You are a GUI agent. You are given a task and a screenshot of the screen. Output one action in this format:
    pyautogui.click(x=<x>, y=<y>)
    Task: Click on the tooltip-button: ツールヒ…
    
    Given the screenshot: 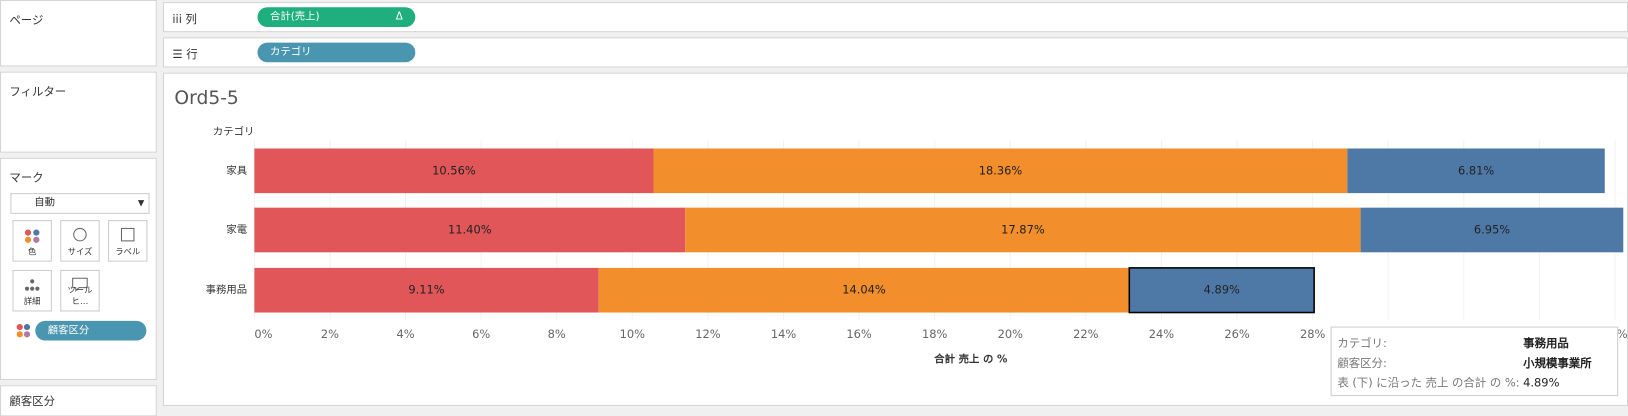 What is the action you would take?
    pyautogui.click(x=80, y=290)
    